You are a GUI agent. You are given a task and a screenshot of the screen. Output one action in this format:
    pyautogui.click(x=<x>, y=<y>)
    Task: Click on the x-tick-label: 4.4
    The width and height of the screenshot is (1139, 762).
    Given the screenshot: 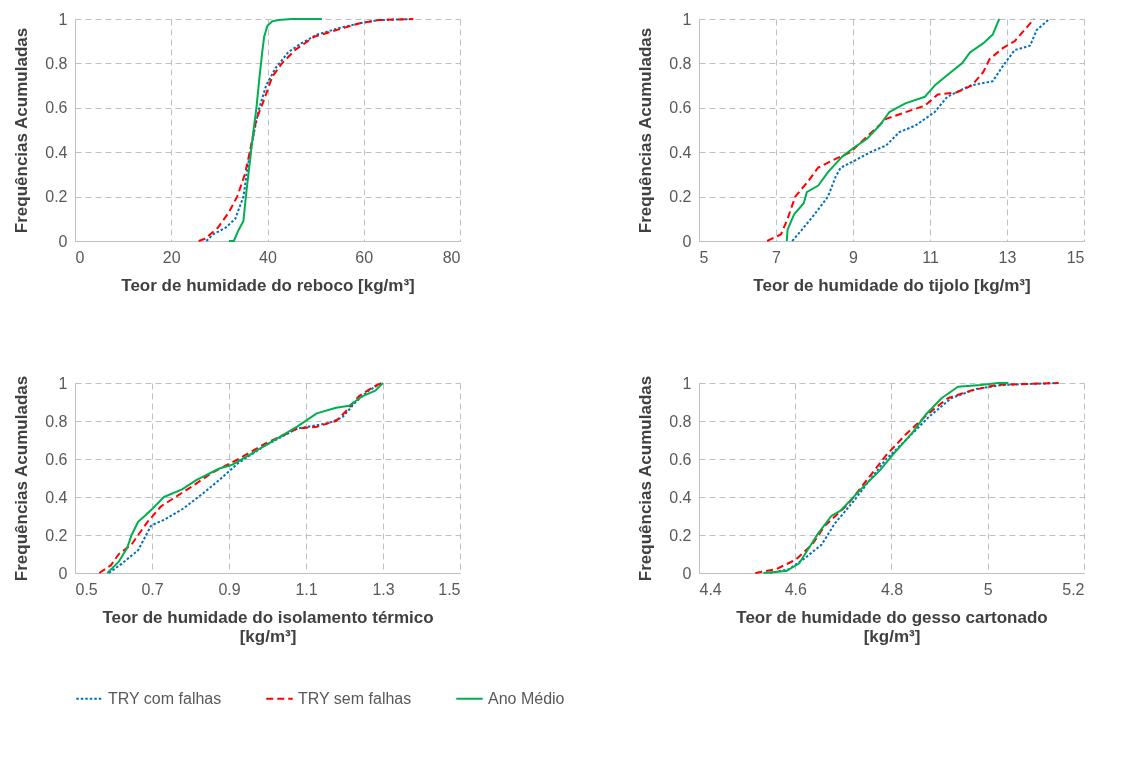 What is the action you would take?
    pyautogui.click(x=710, y=589)
    